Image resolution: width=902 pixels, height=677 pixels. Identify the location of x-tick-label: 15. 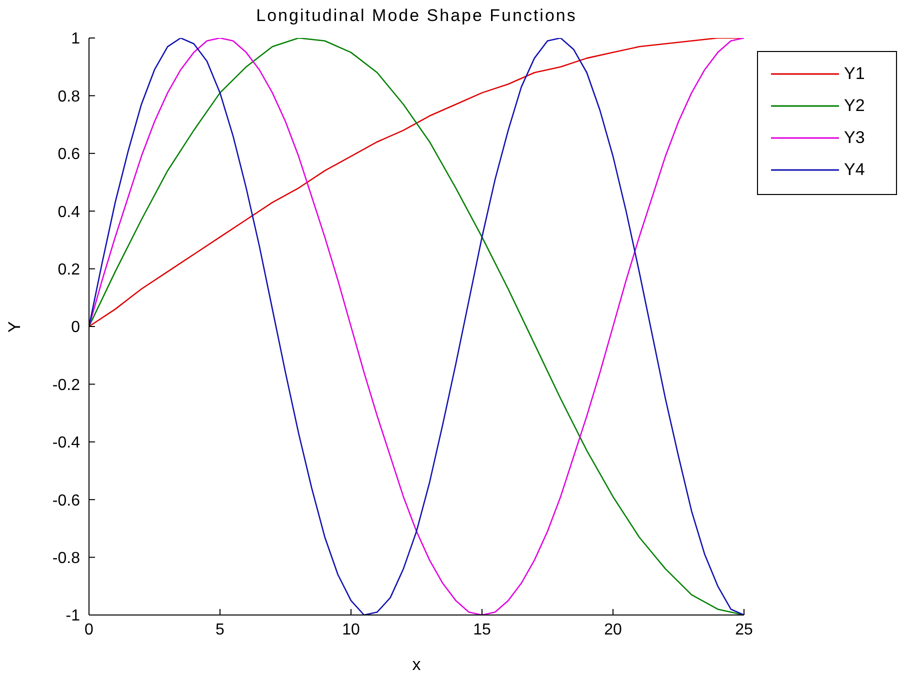
(482, 629).